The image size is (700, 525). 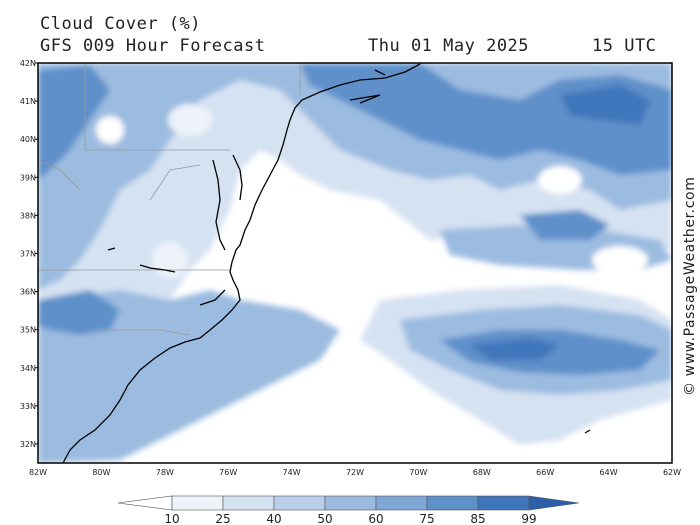 What do you see at coordinates (375, 518) in the screenshot?
I see `legend-level-label: 60` at bounding box center [375, 518].